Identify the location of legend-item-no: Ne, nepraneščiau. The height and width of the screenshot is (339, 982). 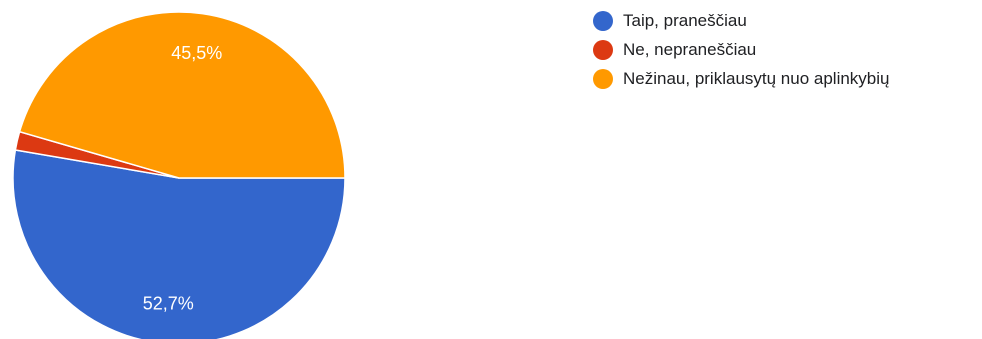
(741, 49).